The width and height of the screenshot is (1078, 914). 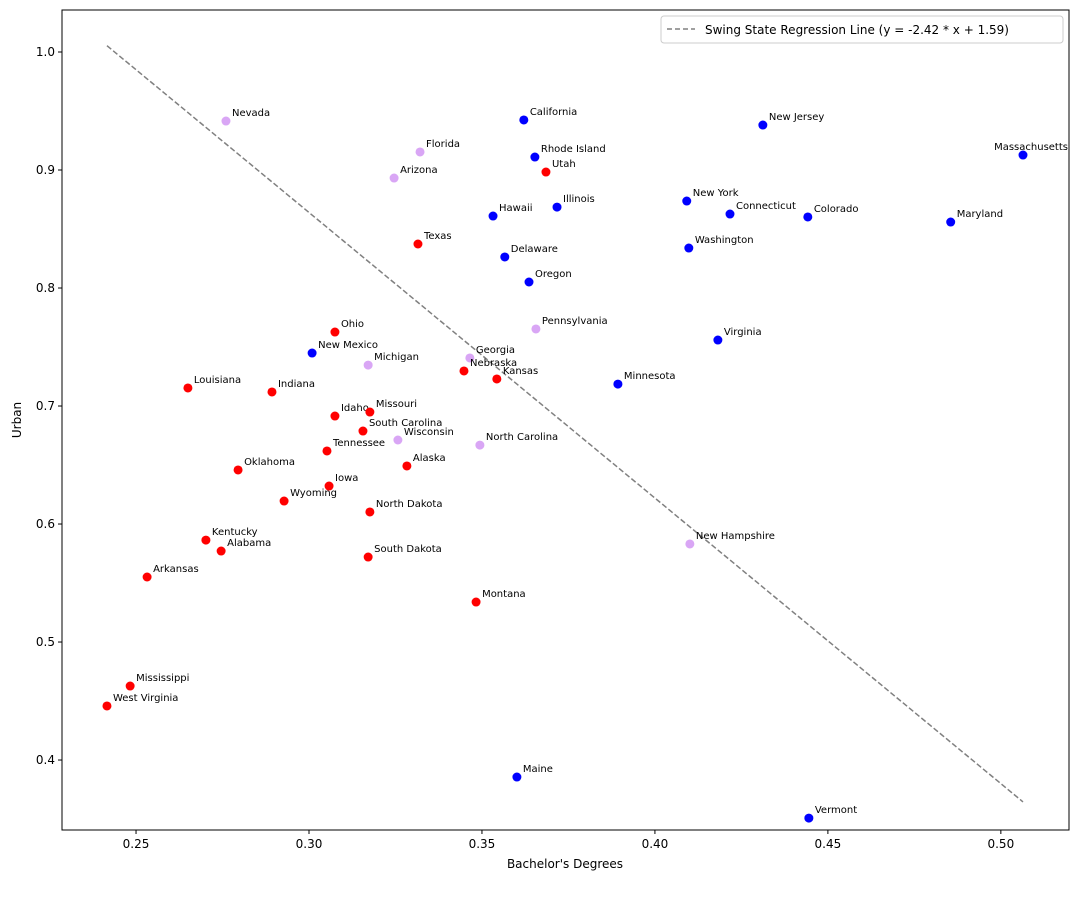 I want to click on point-label: Connecticut, so click(x=766, y=206).